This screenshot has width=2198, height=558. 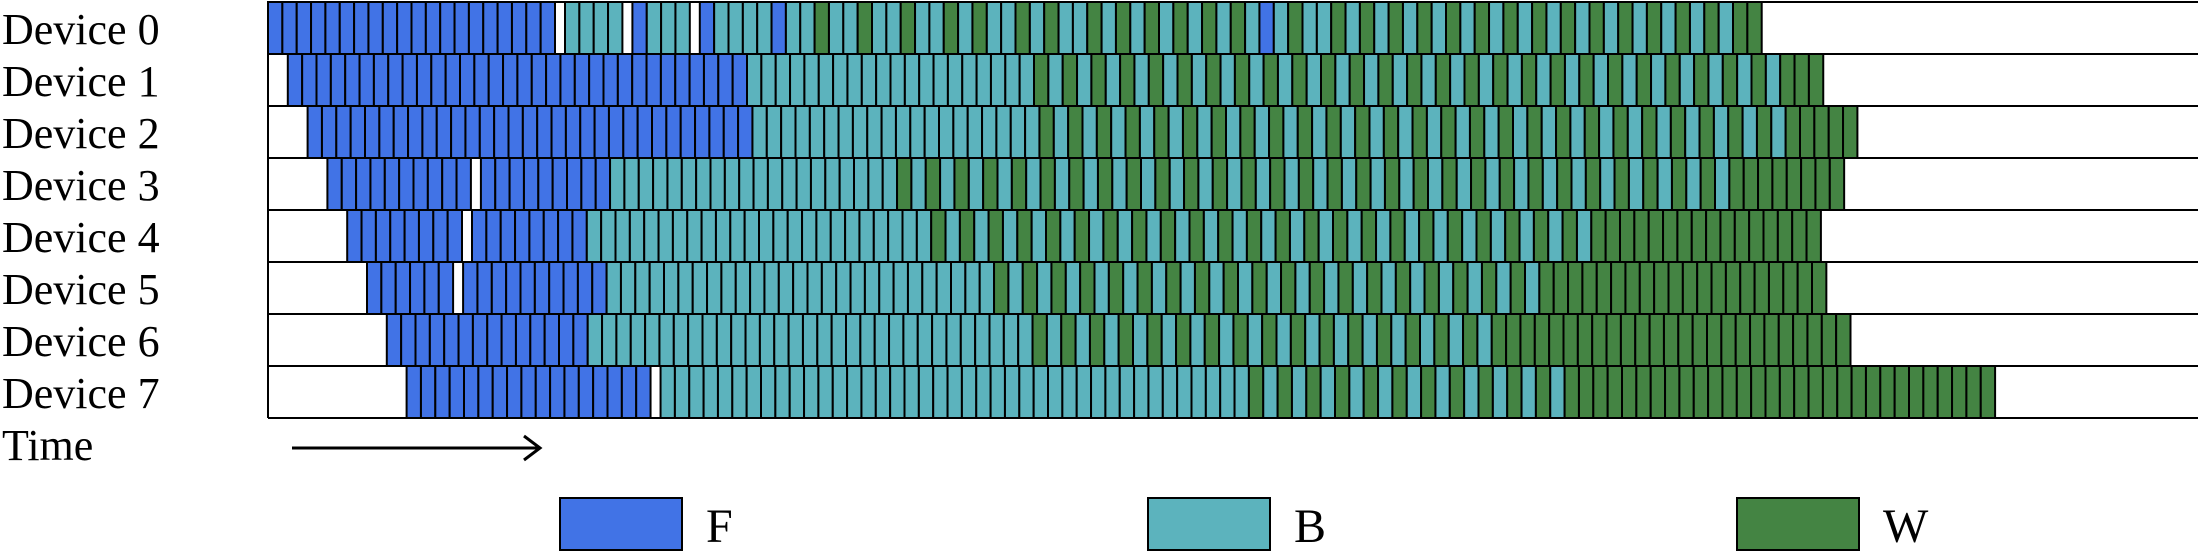 I want to click on legend-label-w: W, so click(x=1906, y=526).